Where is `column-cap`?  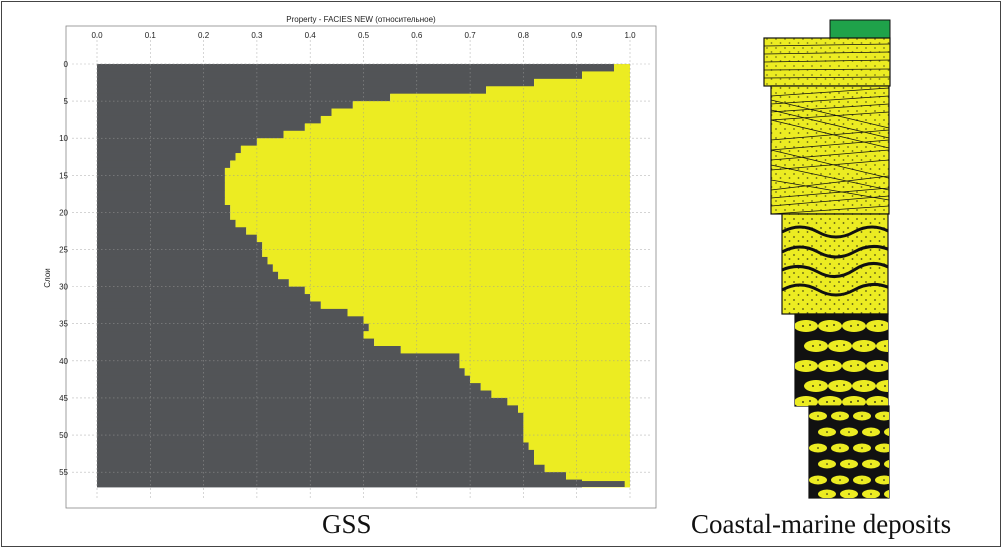 column-cap is located at coordinates (860, 29).